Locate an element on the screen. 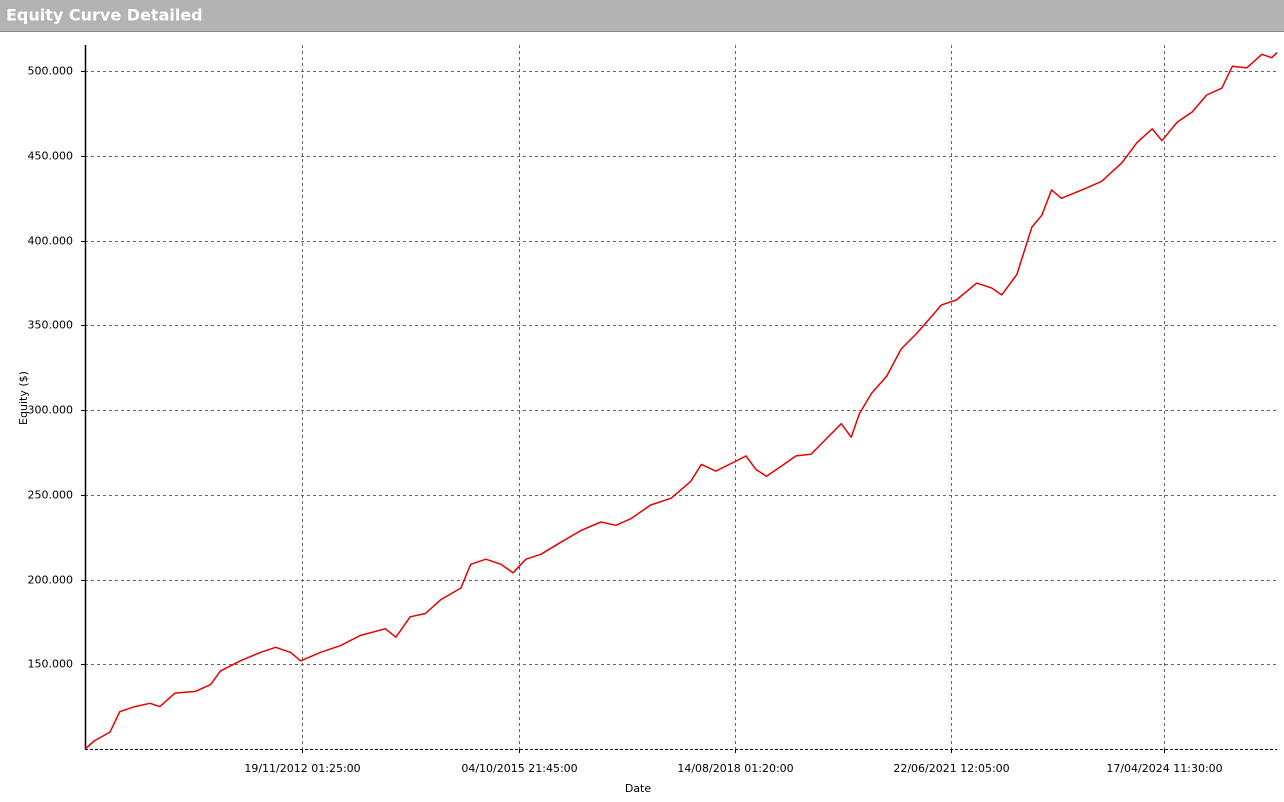 The width and height of the screenshot is (1284, 802). x-tick-label: 22/06/2021 12:05:00 is located at coordinates (951, 768).